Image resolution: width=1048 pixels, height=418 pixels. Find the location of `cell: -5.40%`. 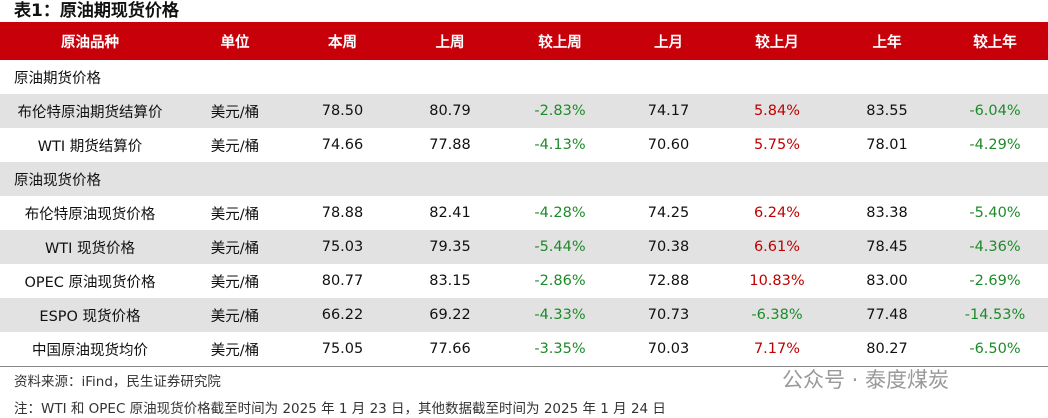

cell: -5.40% is located at coordinates (995, 213).